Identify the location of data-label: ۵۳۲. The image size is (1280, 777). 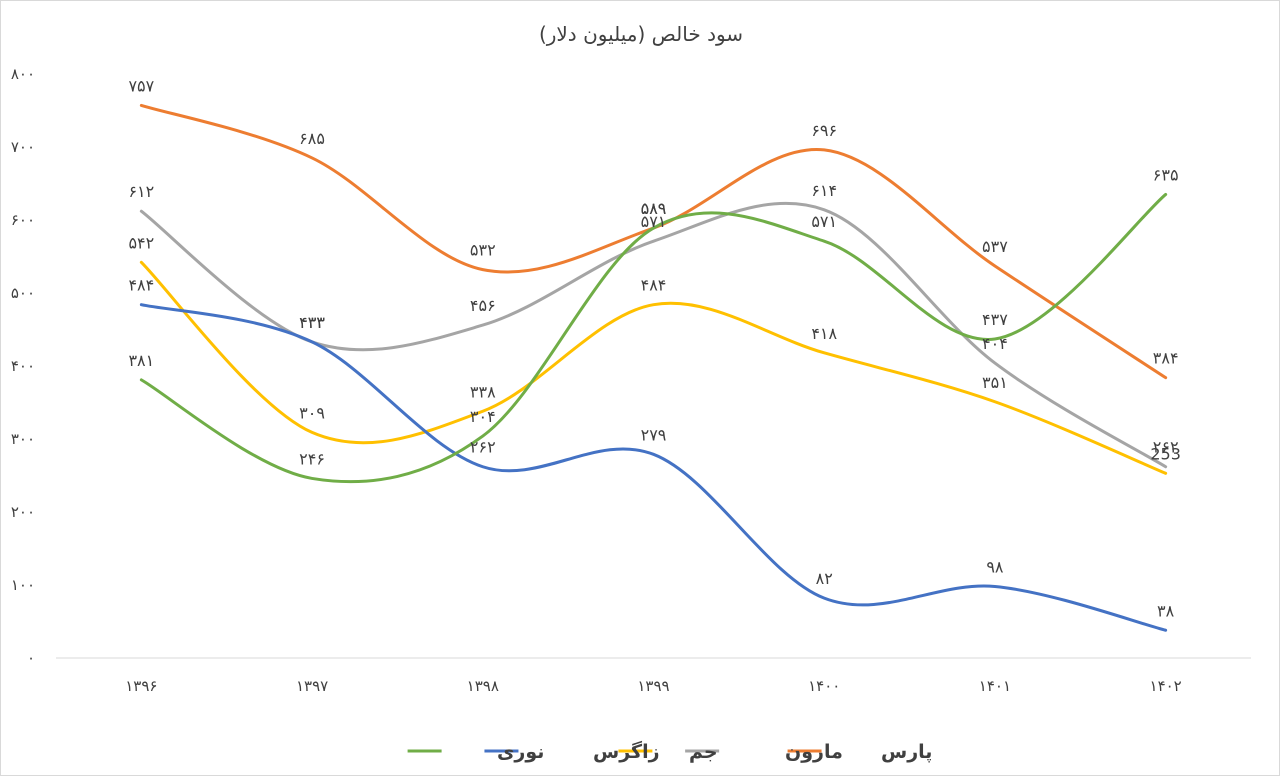
(483, 250).